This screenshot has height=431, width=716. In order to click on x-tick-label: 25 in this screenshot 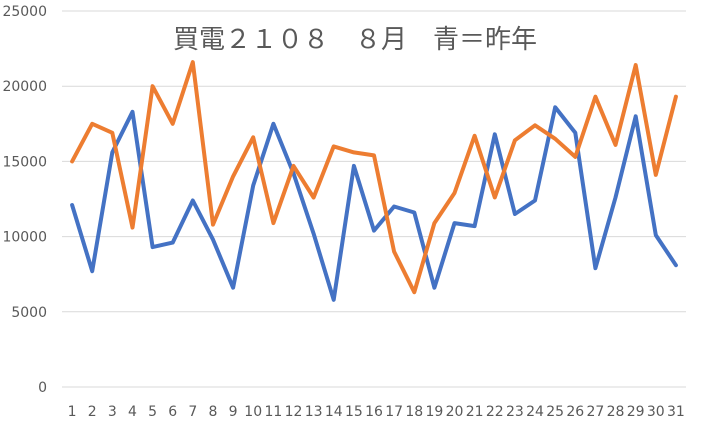, I will do `click(555, 412)`.